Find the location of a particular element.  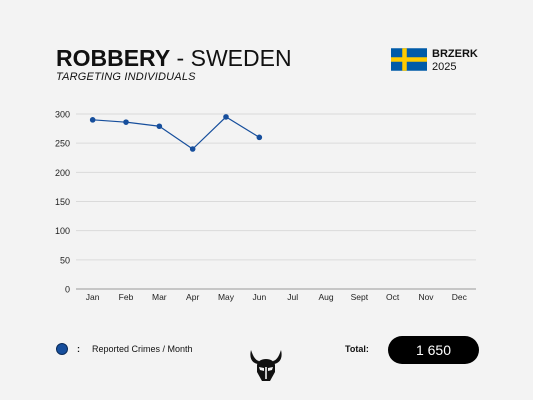

legend-label: Reported Crimes / Month is located at coordinates (142, 349).